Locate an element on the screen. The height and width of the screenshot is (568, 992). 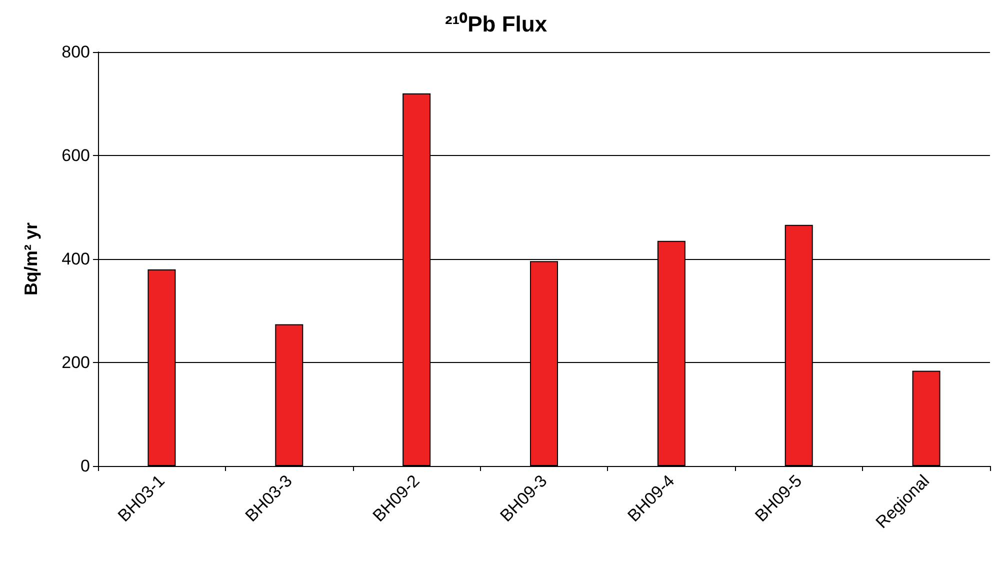
bar is located at coordinates (926, 418).